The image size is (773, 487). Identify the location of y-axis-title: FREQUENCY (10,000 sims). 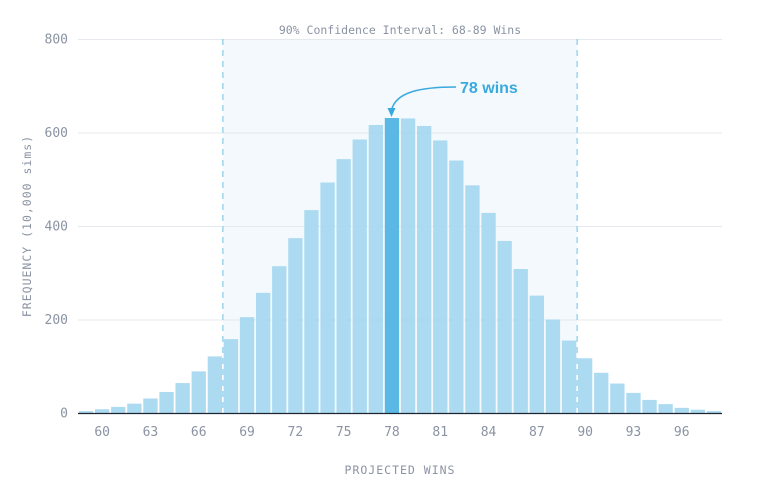
(27, 226).